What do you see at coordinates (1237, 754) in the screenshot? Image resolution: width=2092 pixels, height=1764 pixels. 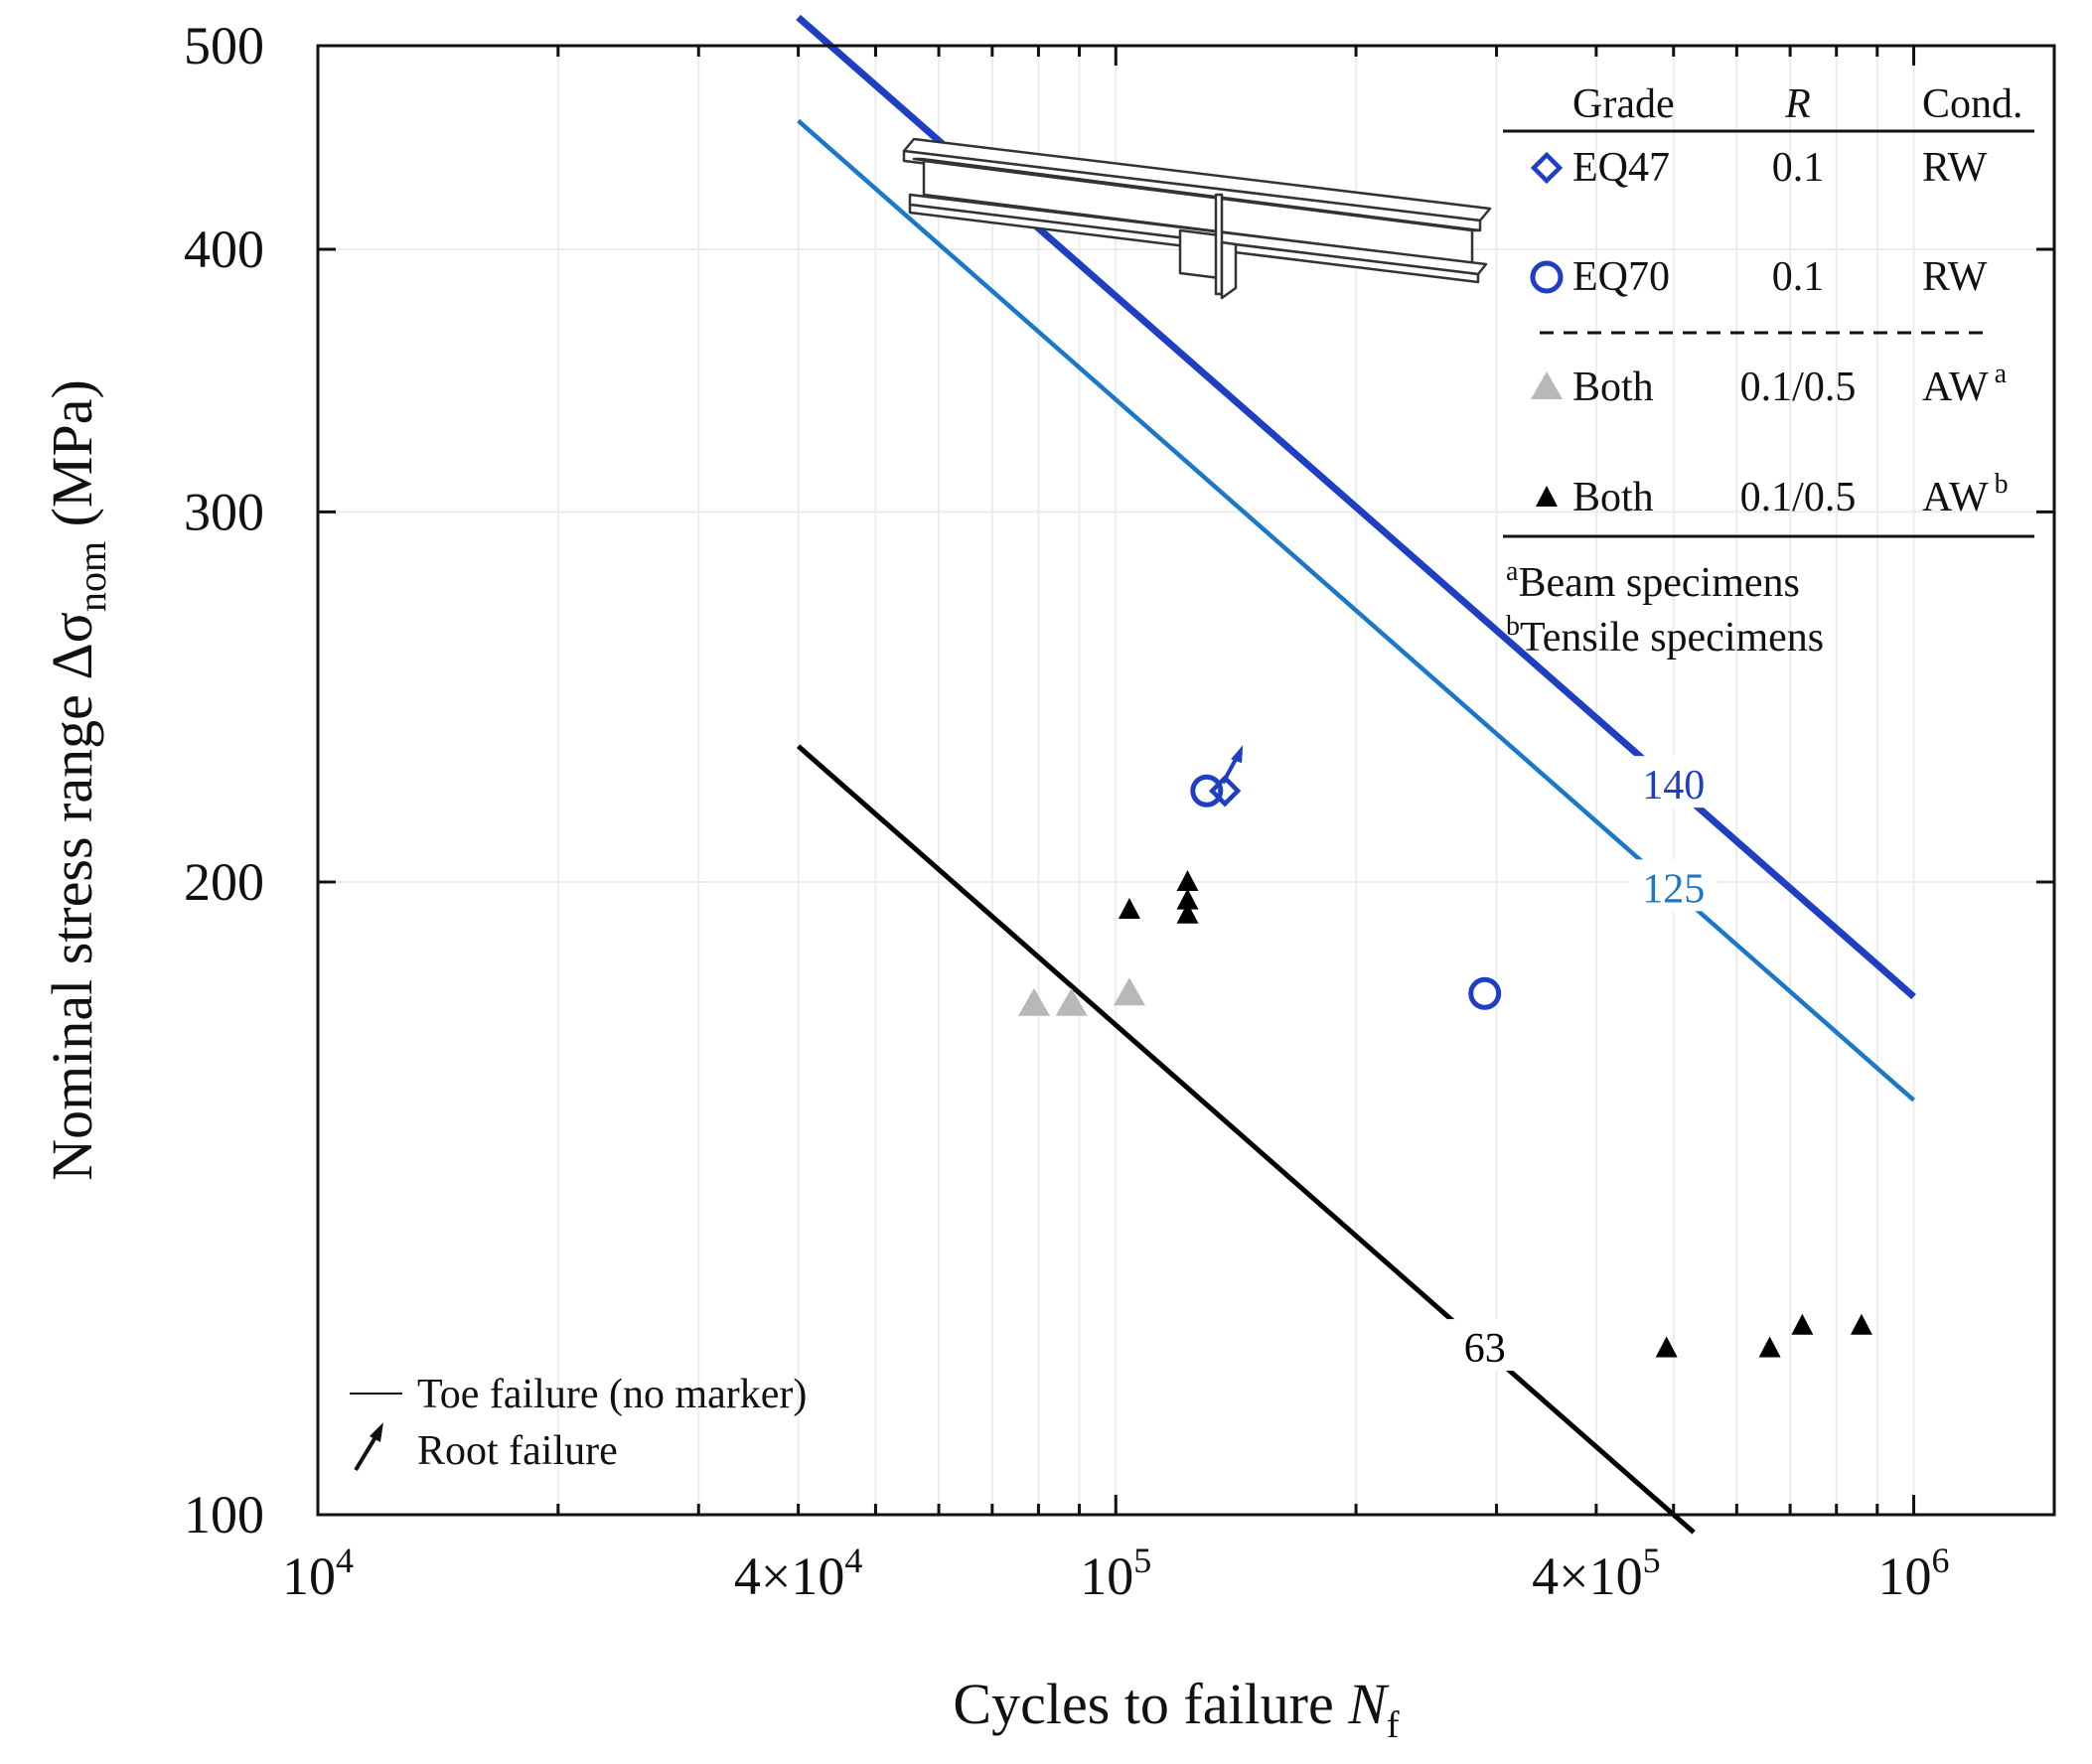 I see `root-failure-arrowhead` at bounding box center [1237, 754].